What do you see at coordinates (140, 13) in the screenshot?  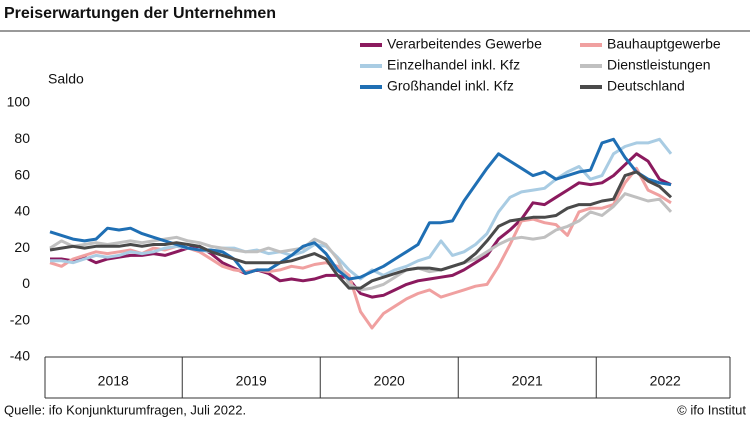 I see `chart-title: Preiserwartungen der Unternehmen` at bounding box center [140, 13].